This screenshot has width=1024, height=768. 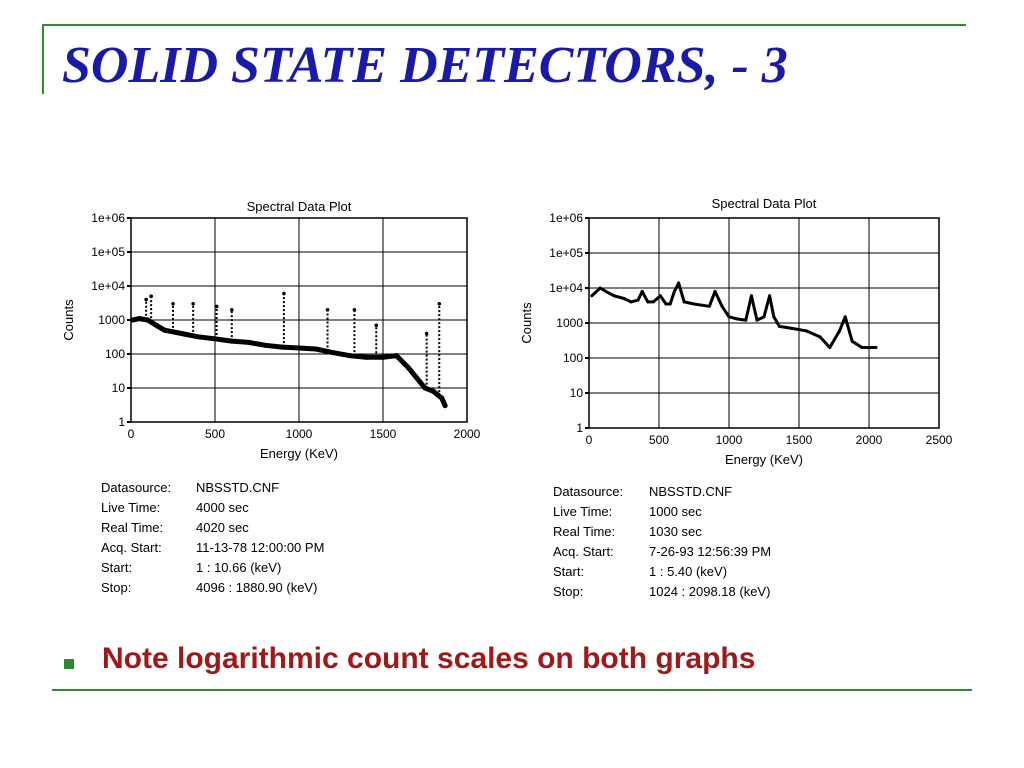 I want to click on y-tick-label: 1e+06, so click(x=108, y=218).